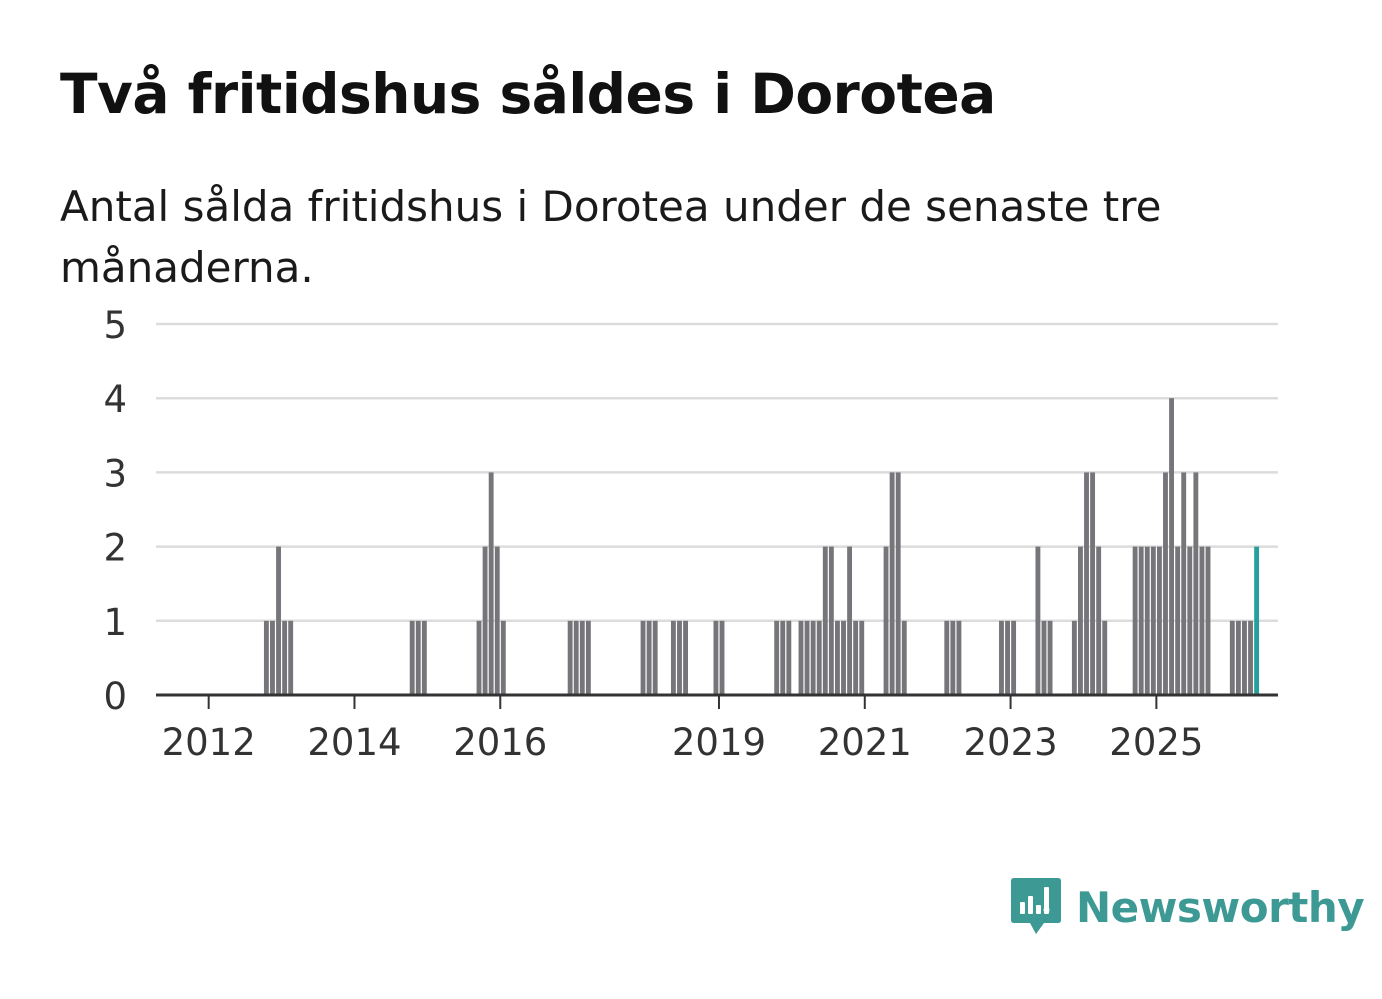 The width and height of the screenshot is (1382, 999). I want to click on y-tick-label: 5, so click(115, 325).